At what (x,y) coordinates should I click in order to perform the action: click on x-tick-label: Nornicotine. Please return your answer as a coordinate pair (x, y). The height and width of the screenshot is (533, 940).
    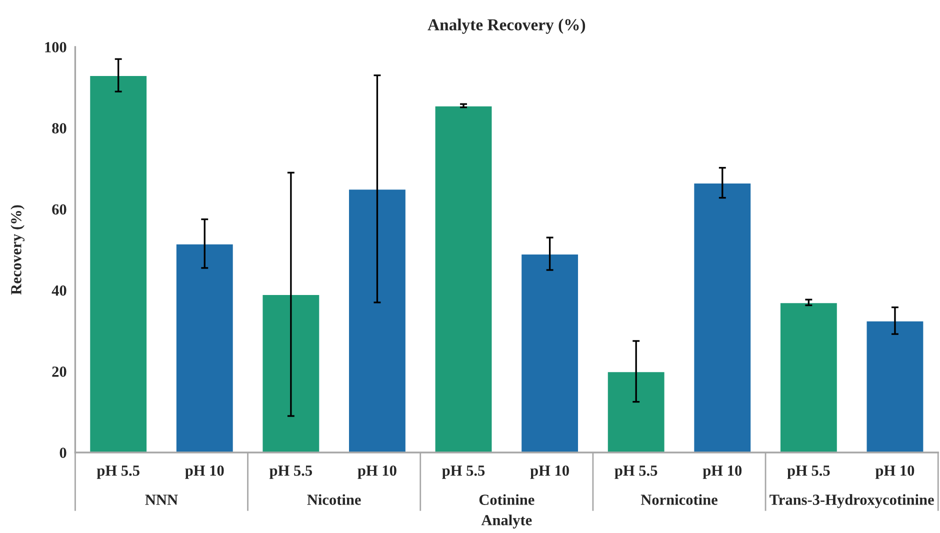
    Looking at the image, I should click on (679, 499).